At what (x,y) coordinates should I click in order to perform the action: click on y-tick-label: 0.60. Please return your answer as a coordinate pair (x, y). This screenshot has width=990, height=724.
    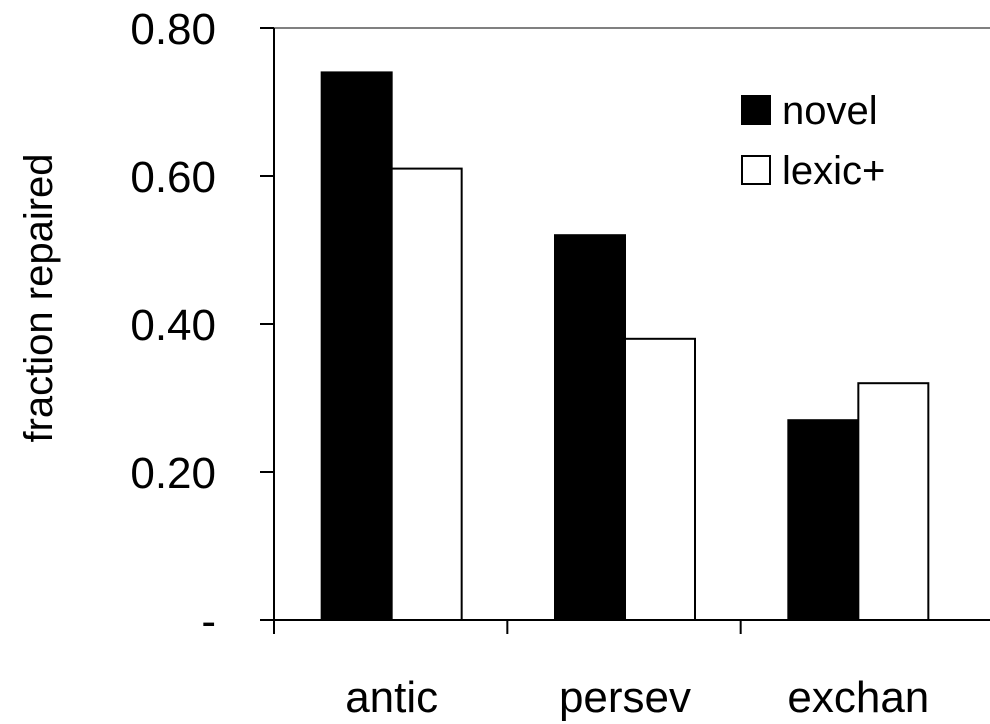
    Looking at the image, I should click on (173, 177).